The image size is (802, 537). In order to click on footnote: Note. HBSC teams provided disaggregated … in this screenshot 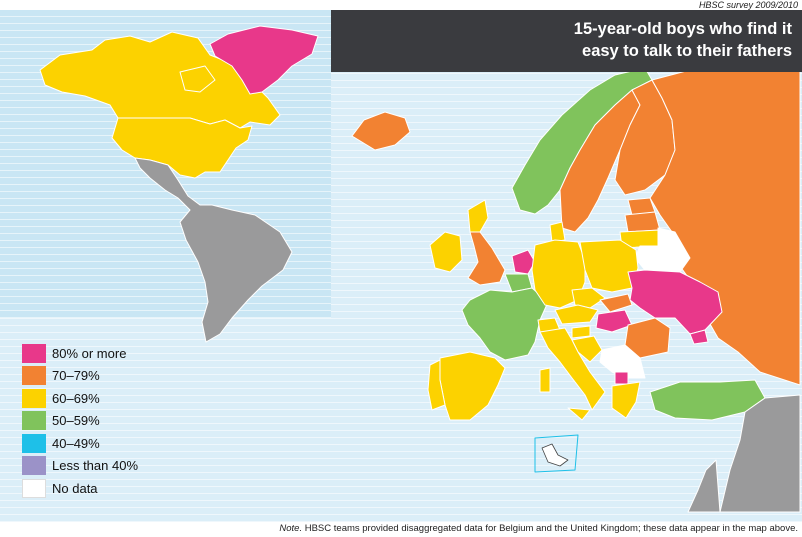, I will do `click(538, 528)`.